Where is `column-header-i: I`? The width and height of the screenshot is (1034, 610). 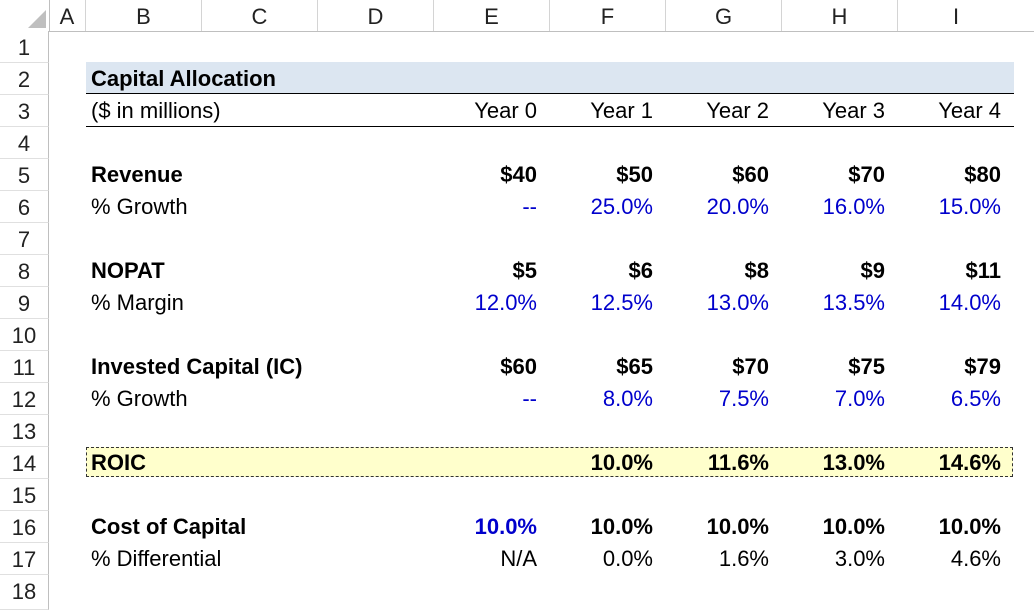 column-header-i: I is located at coordinates (956, 16).